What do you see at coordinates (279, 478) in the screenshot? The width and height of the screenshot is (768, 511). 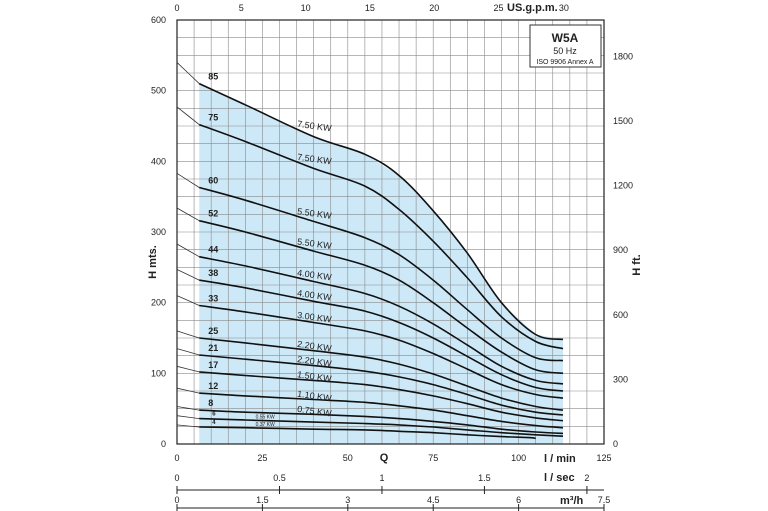 I see `x-lsec-tick-label: 0.5` at bounding box center [279, 478].